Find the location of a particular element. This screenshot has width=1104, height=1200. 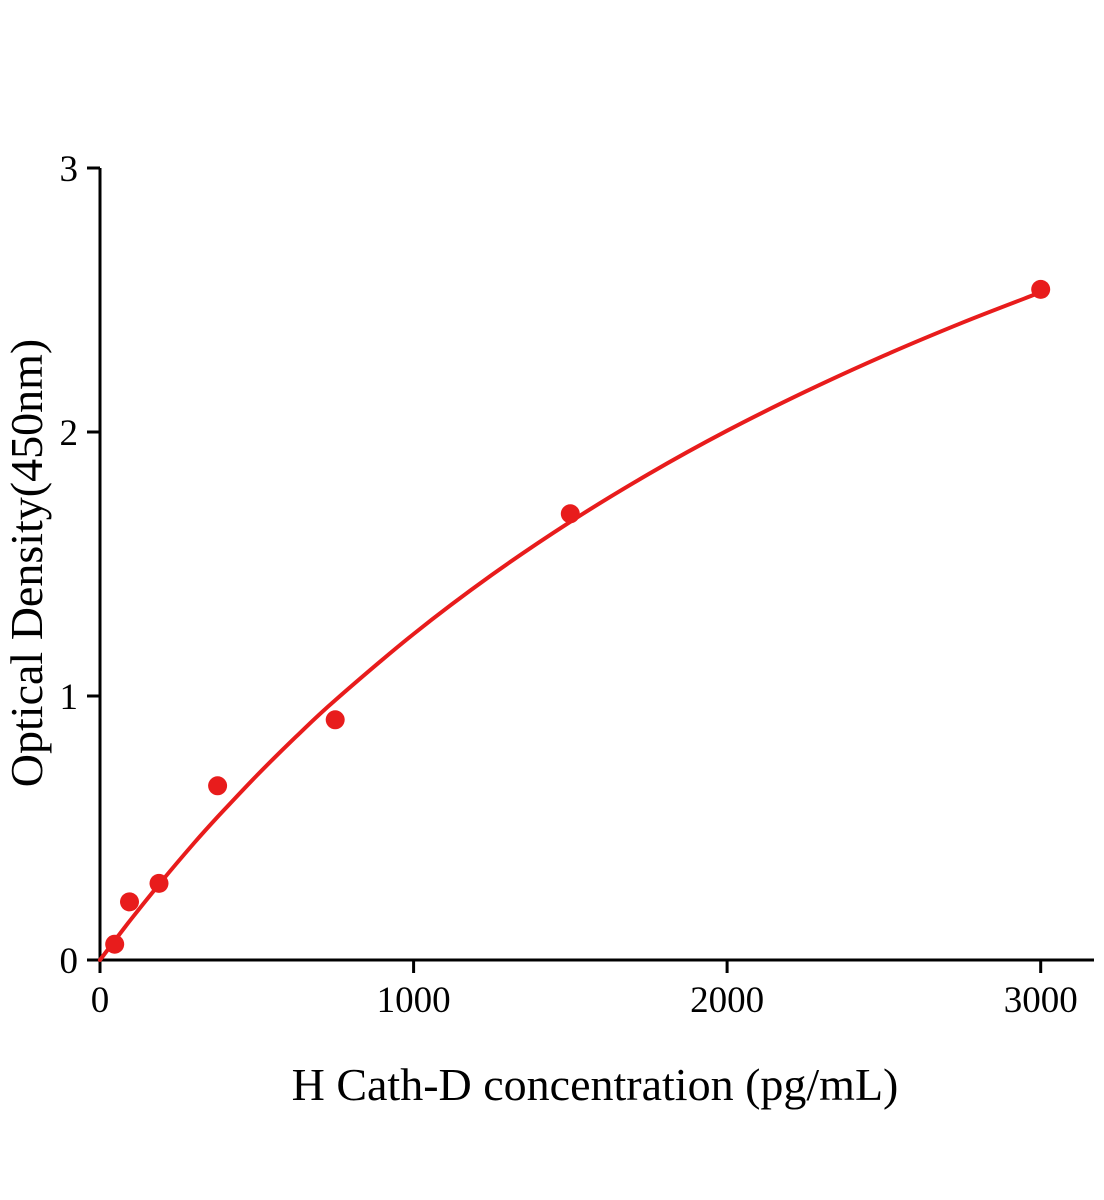

y-axis-title: Optical Density(450nm) is located at coordinates (26, 563).